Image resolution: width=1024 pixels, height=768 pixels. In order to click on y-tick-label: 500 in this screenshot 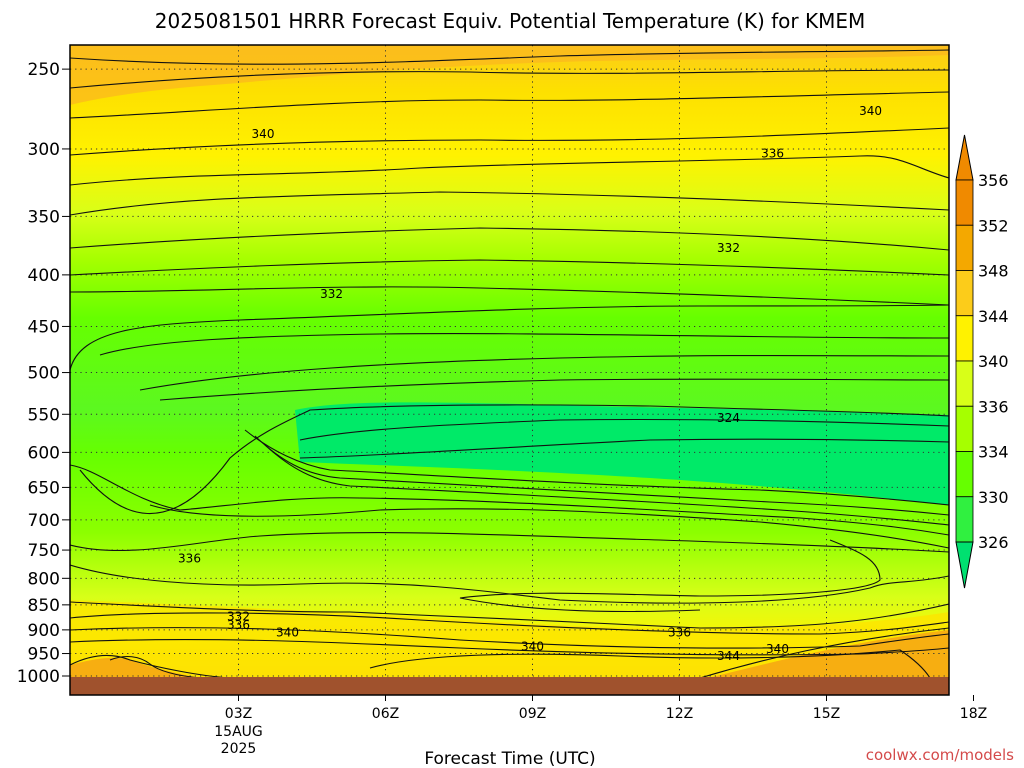, I will do `click(44, 374)`.